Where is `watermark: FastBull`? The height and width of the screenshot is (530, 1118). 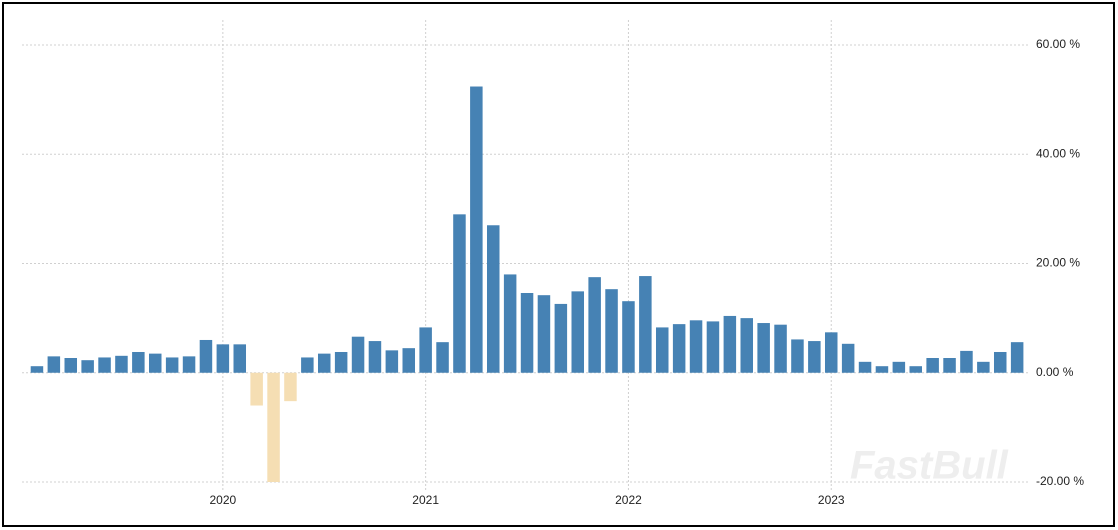
watermark: FastBull is located at coordinates (929, 466).